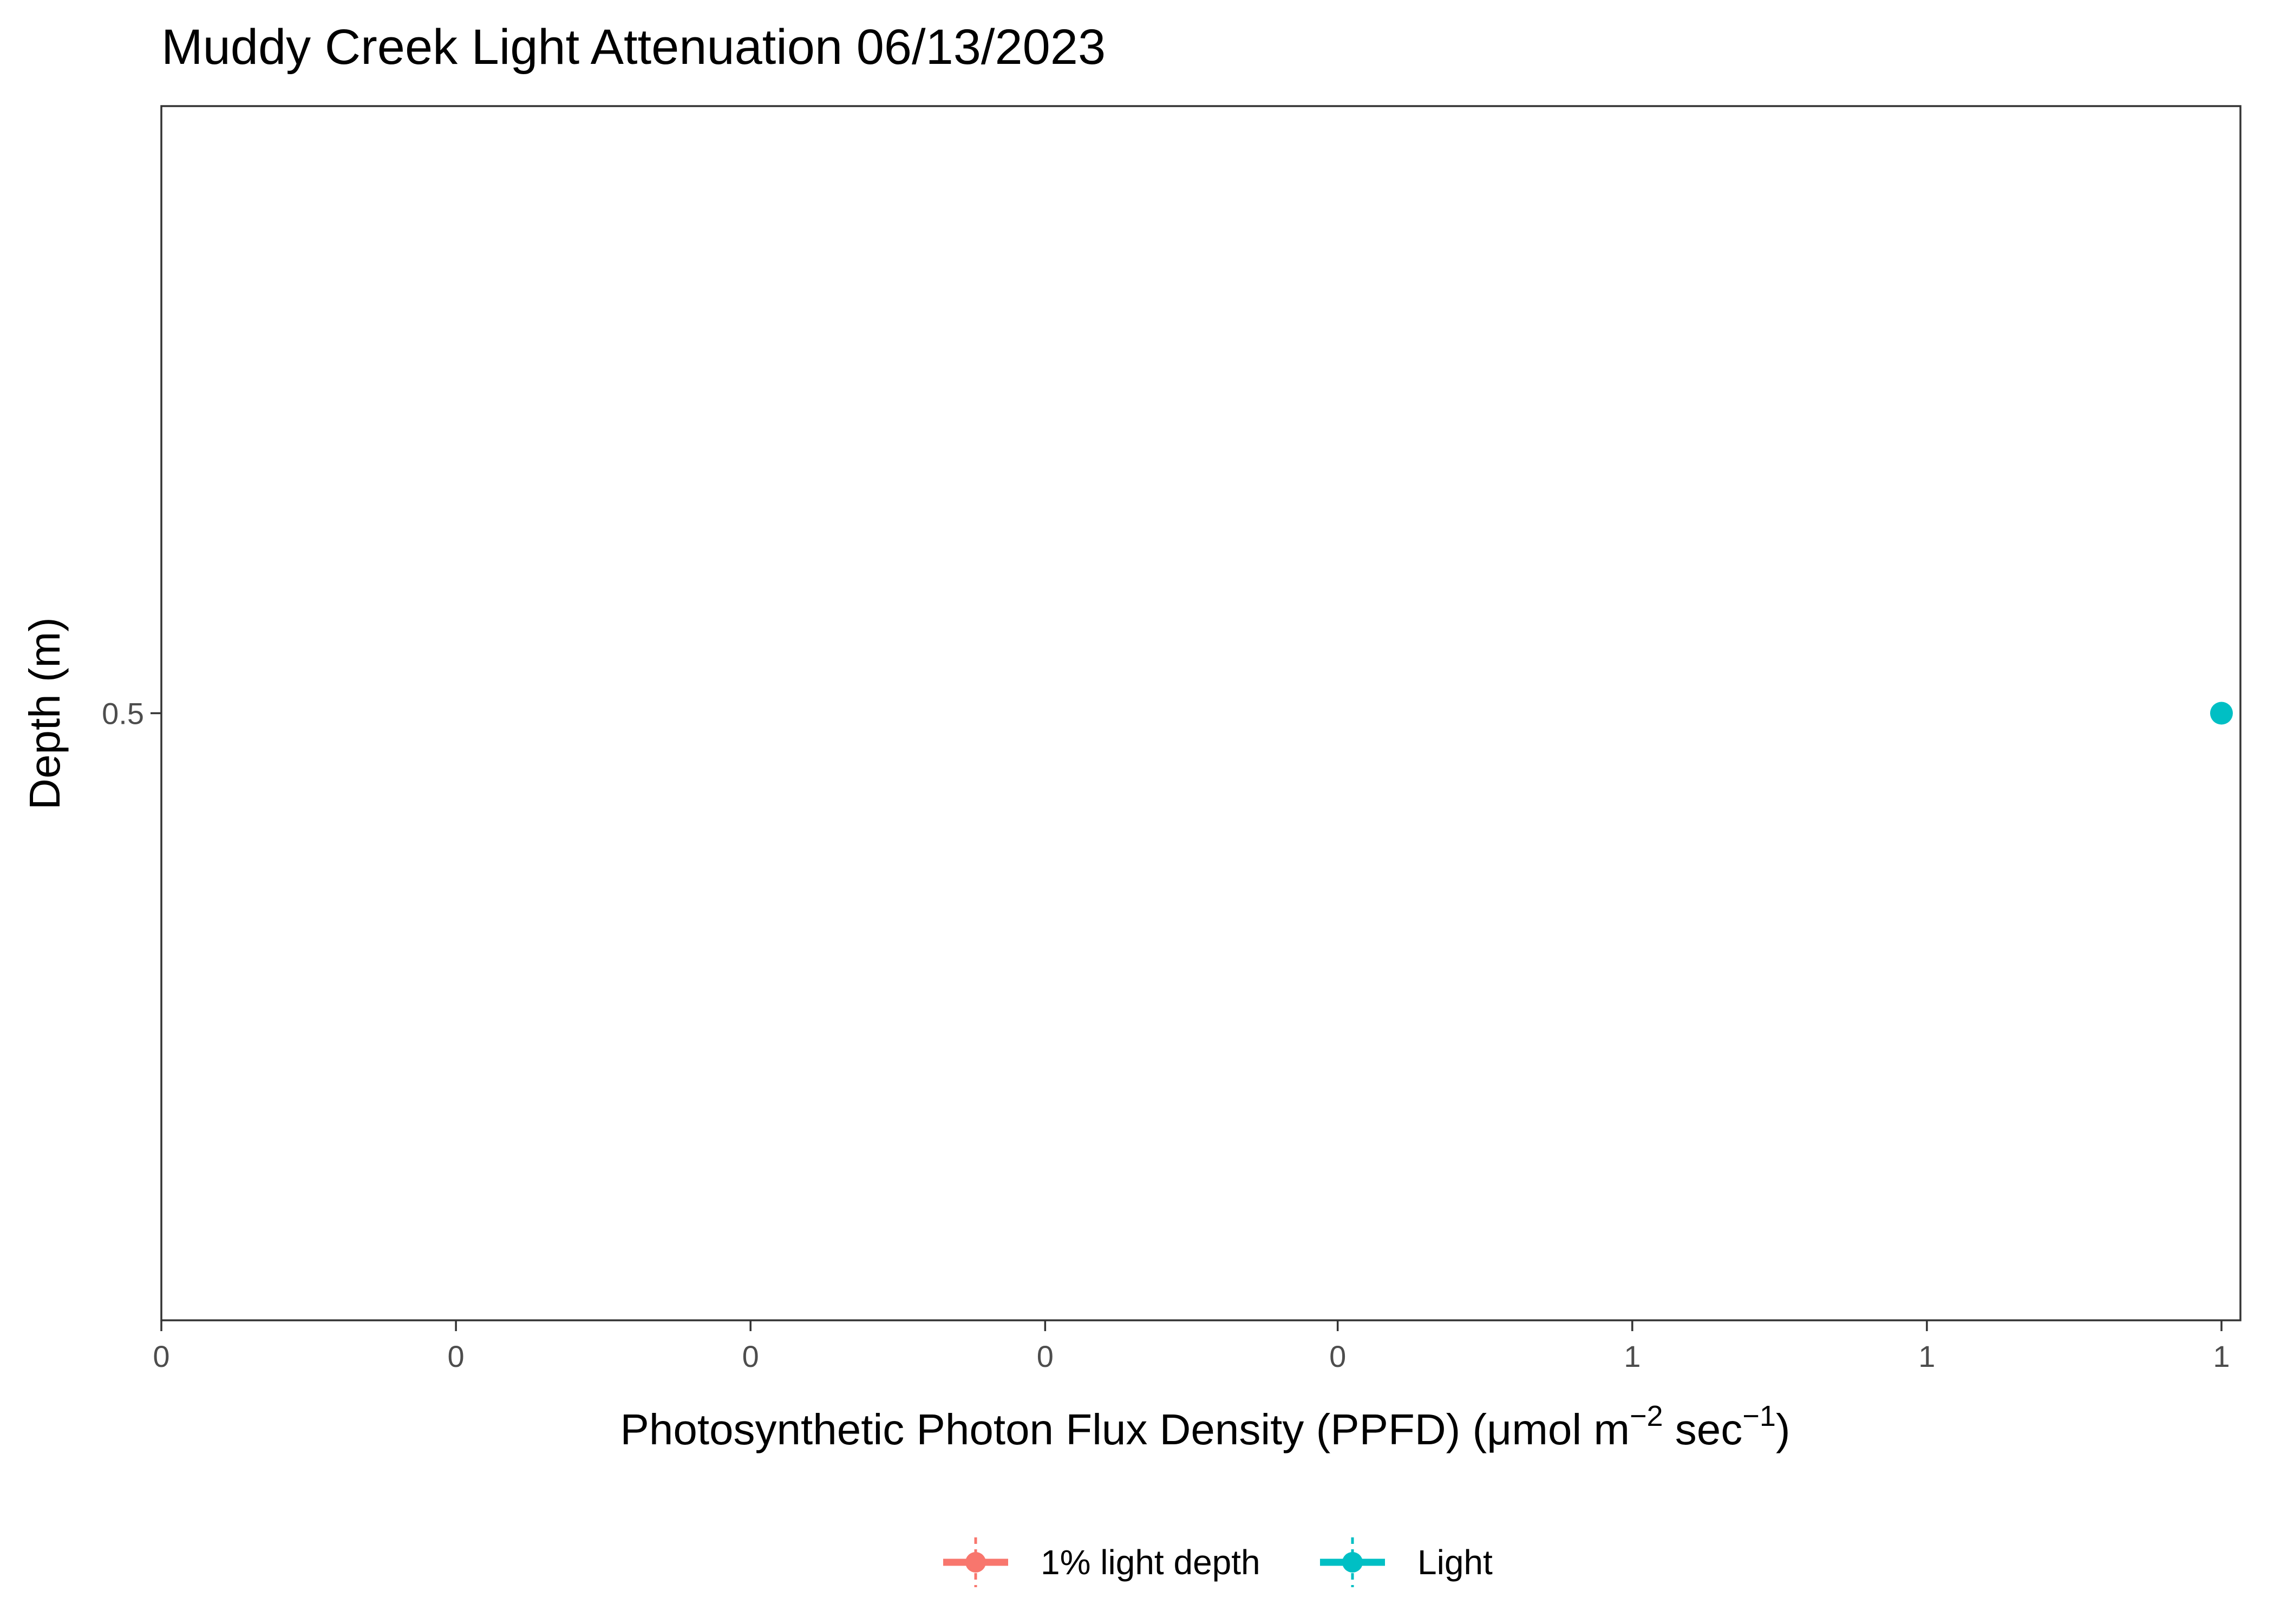 The image size is (2274, 1624). Describe the element at coordinates (123, 714) in the screenshot. I see `y-tick-label: 0.5` at that location.